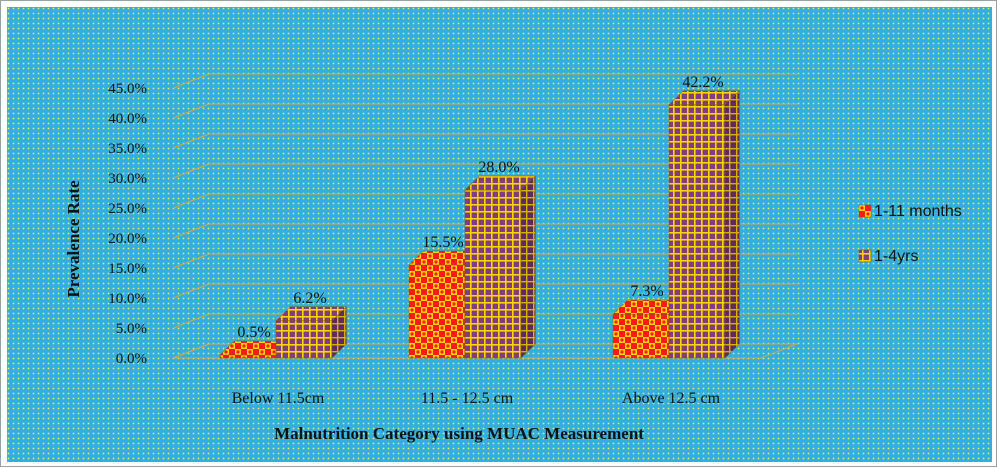  I want to click on legend: 1-11 months 1-4yrs, so click(910, 234).